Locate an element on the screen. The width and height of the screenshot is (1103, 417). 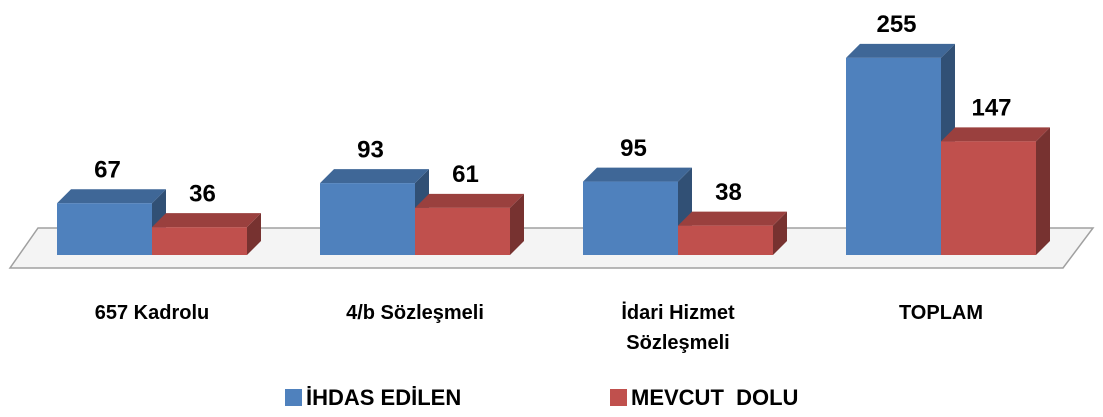
legend-label: MEVCUT DOLU is located at coordinates (714, 397).